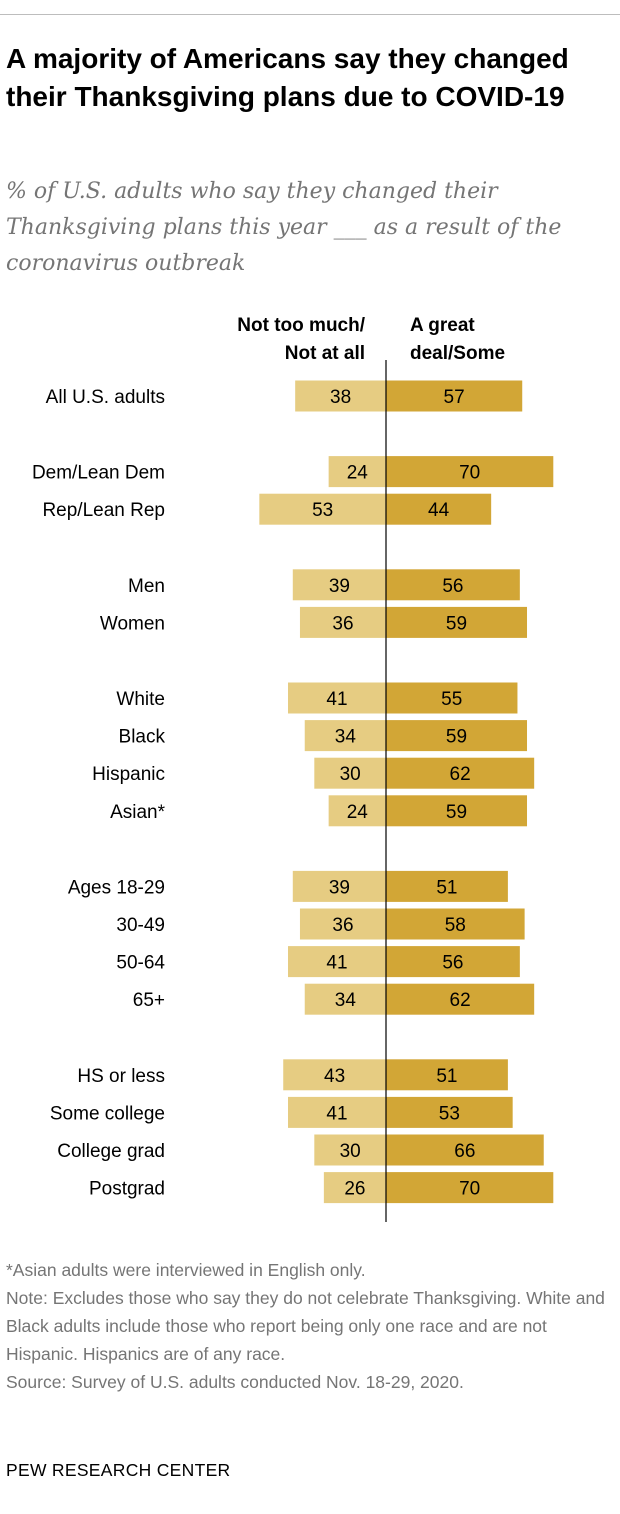 Image resolution: width=620 pixels, height=1514 pixels. What do you see at coordinates (284, 396) in the screenshot?
I see `chart-row: All U.S. adults 38 57` at bounding box center [284, 396].